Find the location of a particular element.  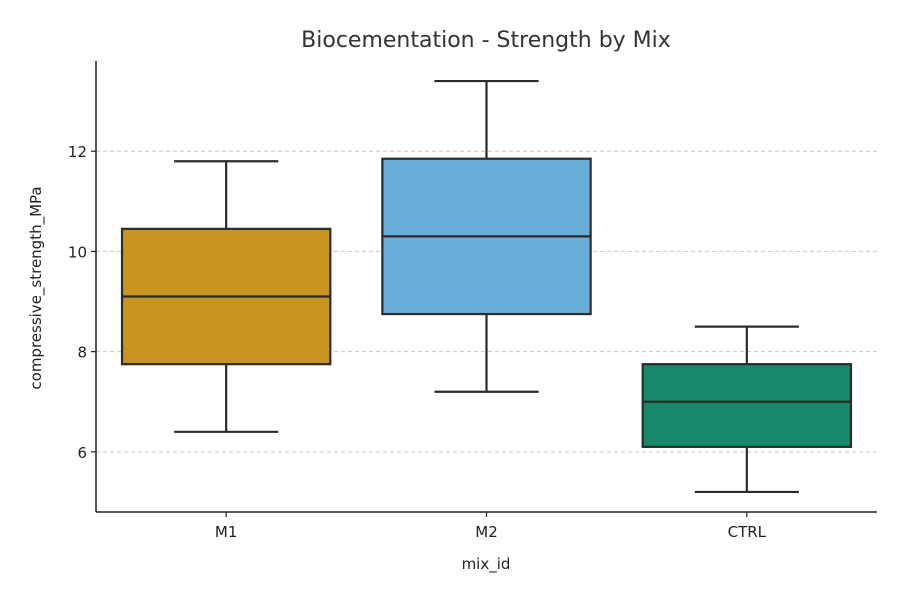

x-tick-label: M2 is located at coordinates (486, 532).